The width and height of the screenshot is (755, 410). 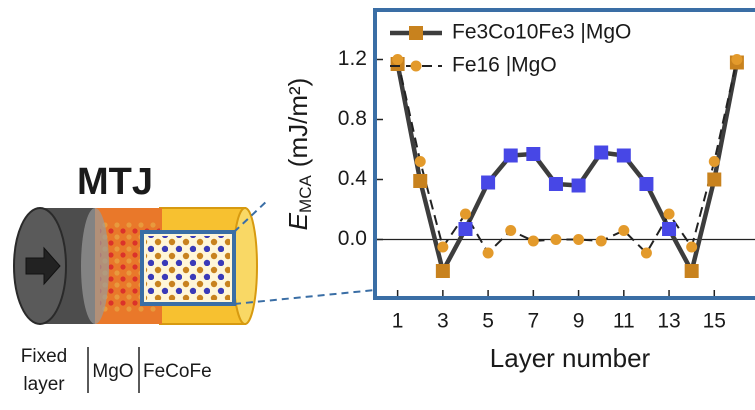 What do you see at coordinates (541, 32) in the screenshot?
I see `legend-label: Fe3Co10Fe3 |MgO` at bounding box center [541, 32].